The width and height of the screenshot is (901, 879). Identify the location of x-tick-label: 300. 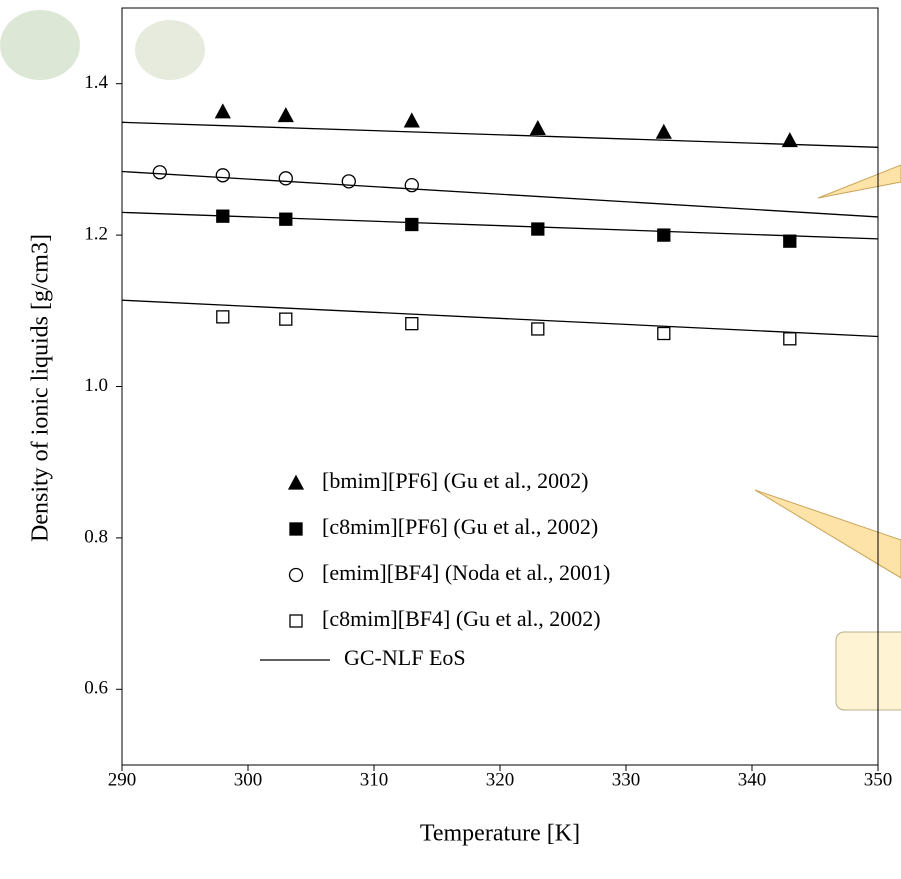
(248, 779).